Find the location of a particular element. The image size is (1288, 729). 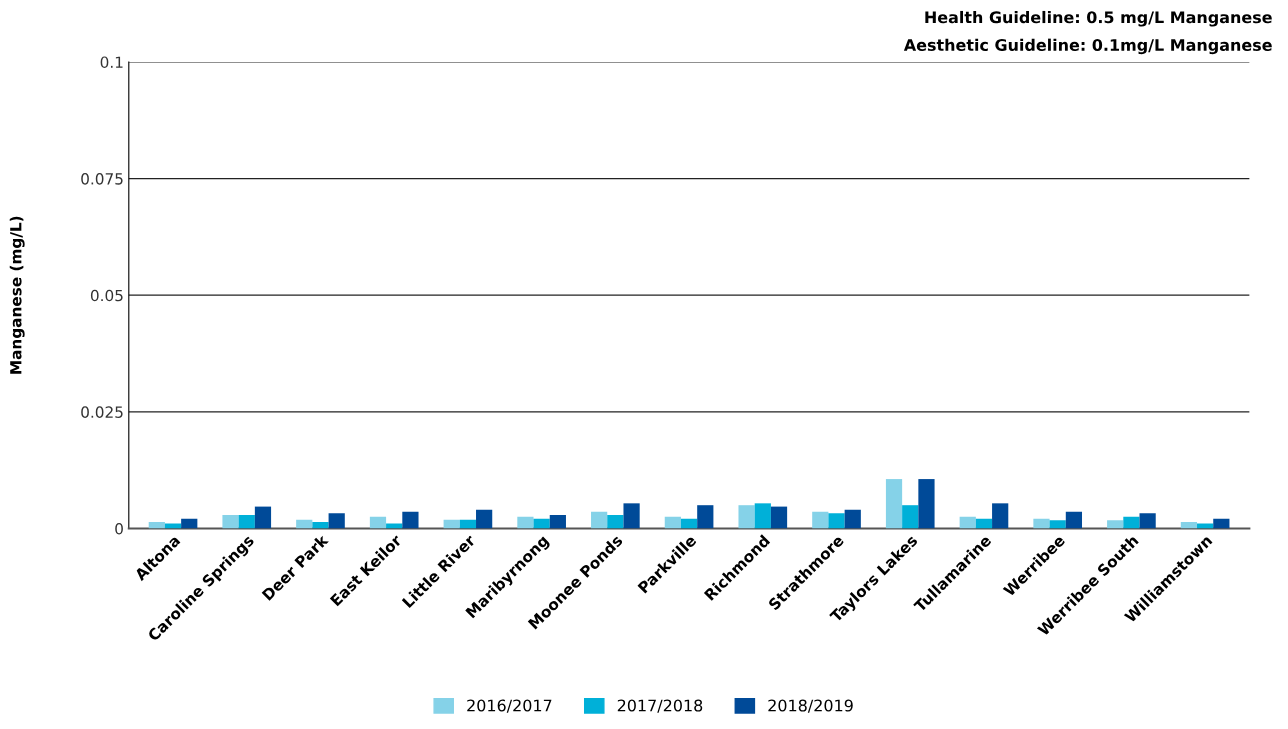

legend-label: 2018/2019 is located at coordinates (810, 706).